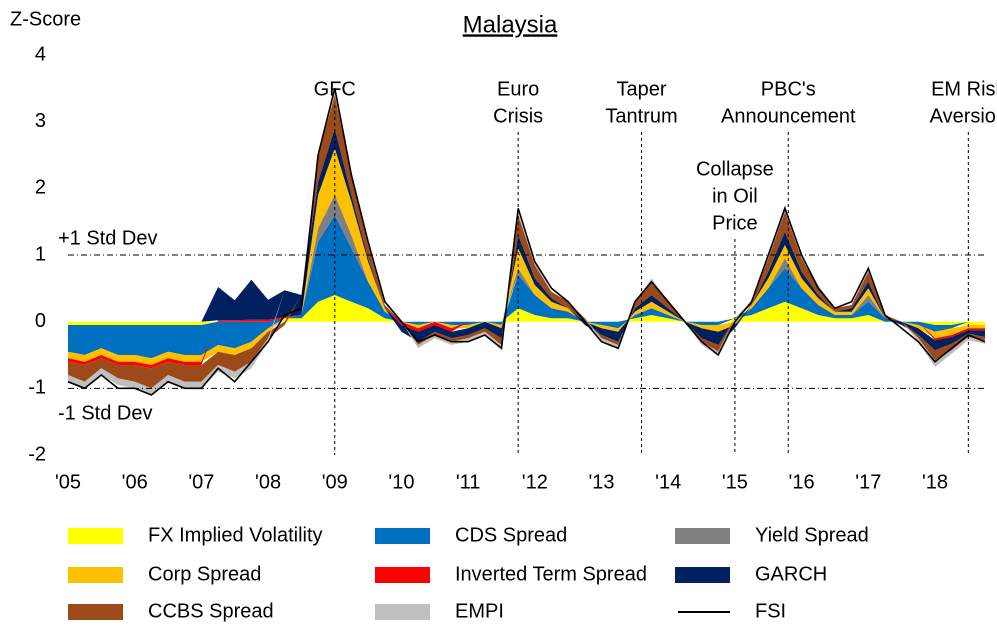 The image size is (997, 630). I want to click on legend-label: CDS Spread, so click(511, 535).